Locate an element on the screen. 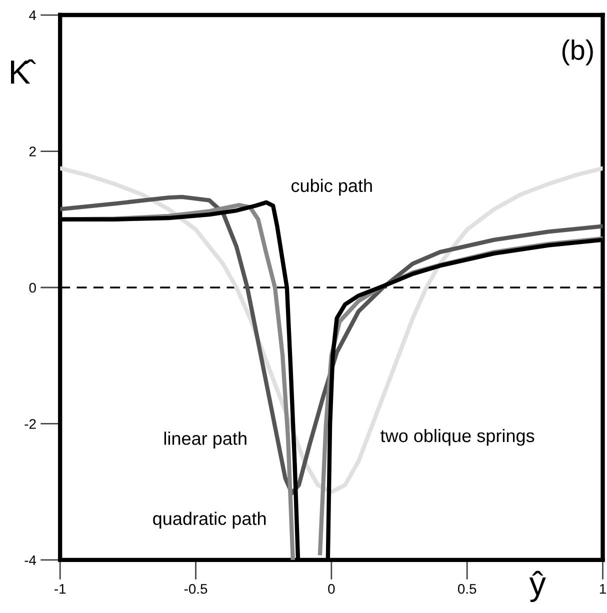 This screenshot has width=607, height=613. y-tick-label: 0 is located at coordinates (32, 287).